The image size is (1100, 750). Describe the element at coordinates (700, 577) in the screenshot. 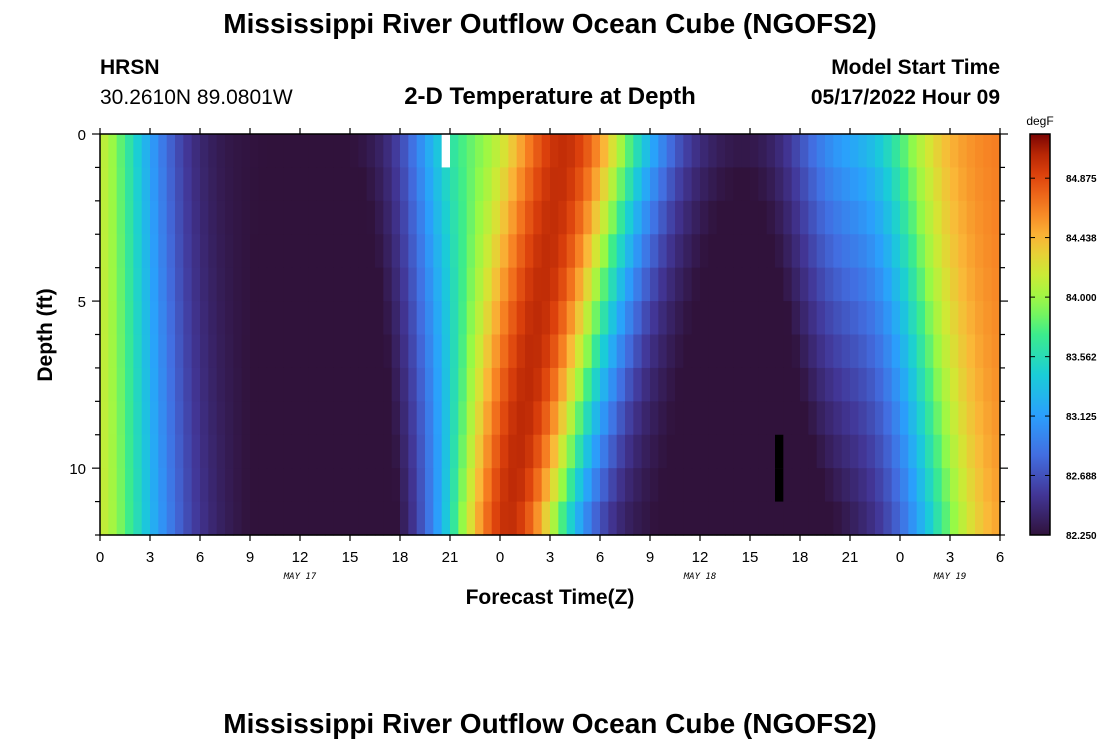

I see `date-label: MAY 18` at that location.